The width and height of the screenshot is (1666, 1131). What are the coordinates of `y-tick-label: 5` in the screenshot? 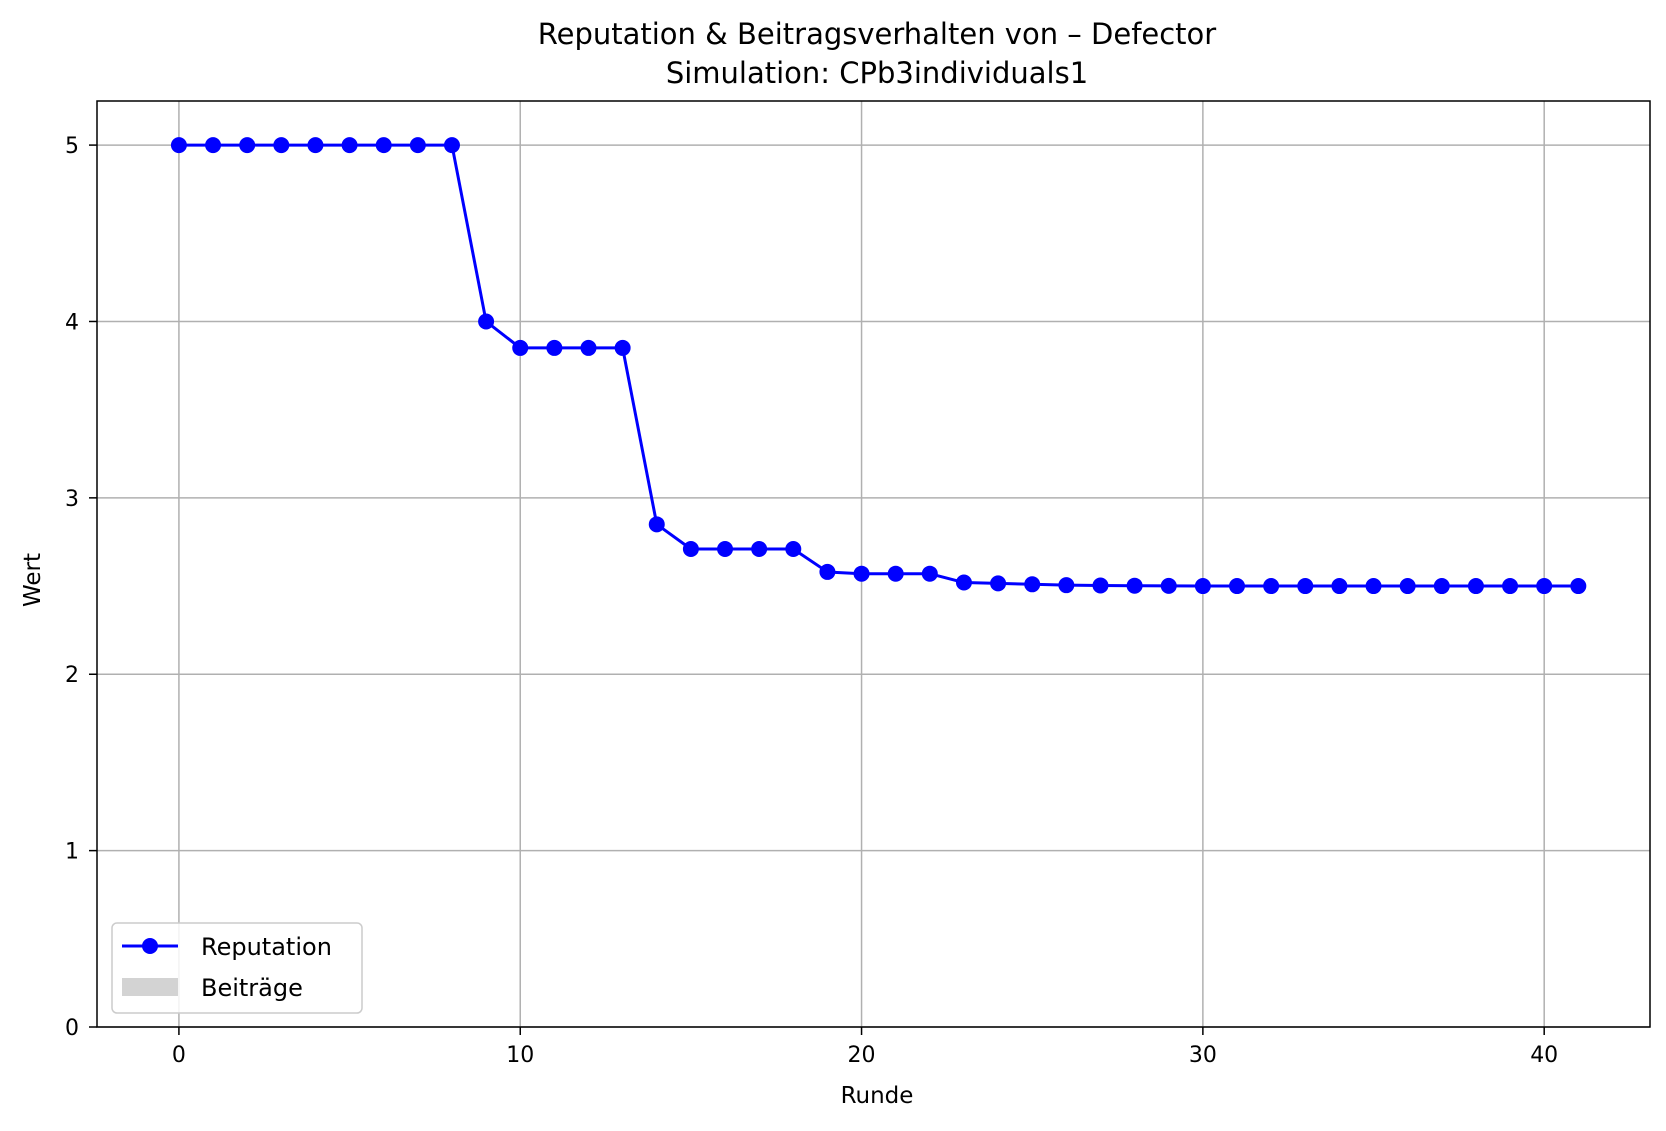 It's located at (72, 146).